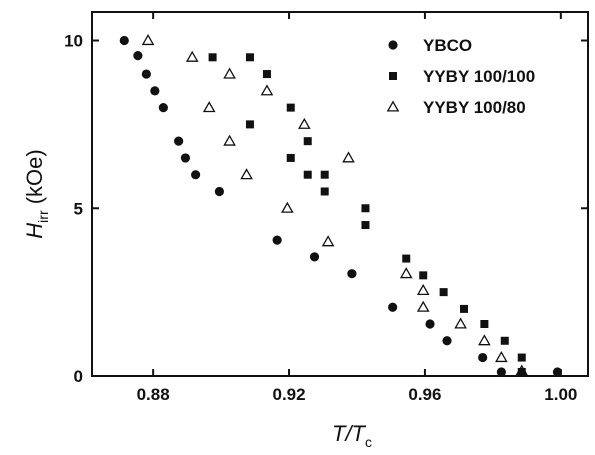 This screenshot has width=595, height=455. Describe the element at coordinates (78, 376) in the screenshot. I see `y-tick-label: 0` at that location.